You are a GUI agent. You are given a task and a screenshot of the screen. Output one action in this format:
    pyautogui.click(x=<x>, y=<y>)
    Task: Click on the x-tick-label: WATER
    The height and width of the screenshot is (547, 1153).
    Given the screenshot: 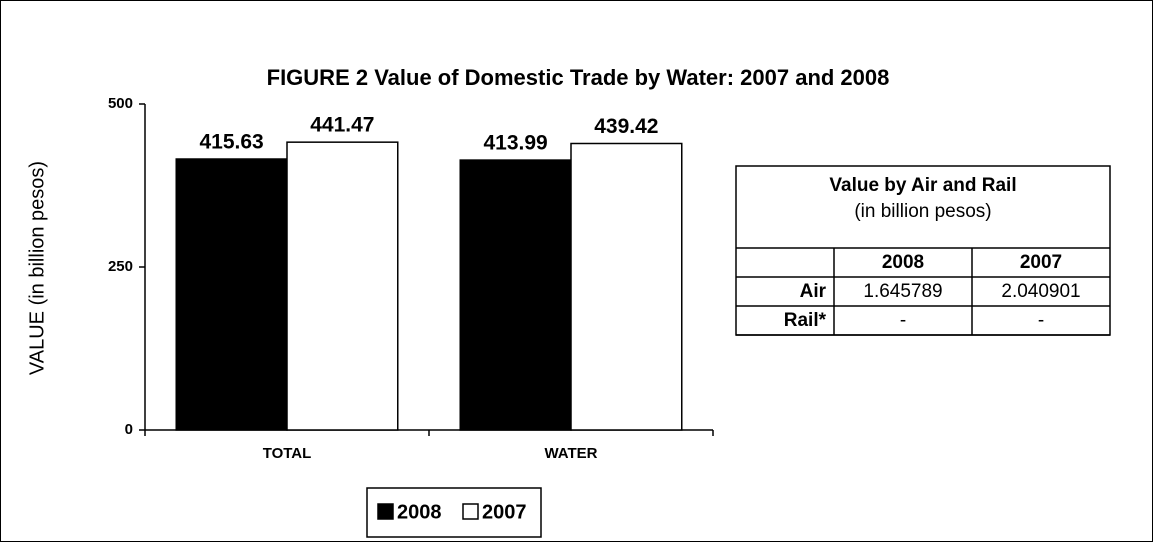 What is the action you would take?
    pyautogui.click(x=570, y=453)
    